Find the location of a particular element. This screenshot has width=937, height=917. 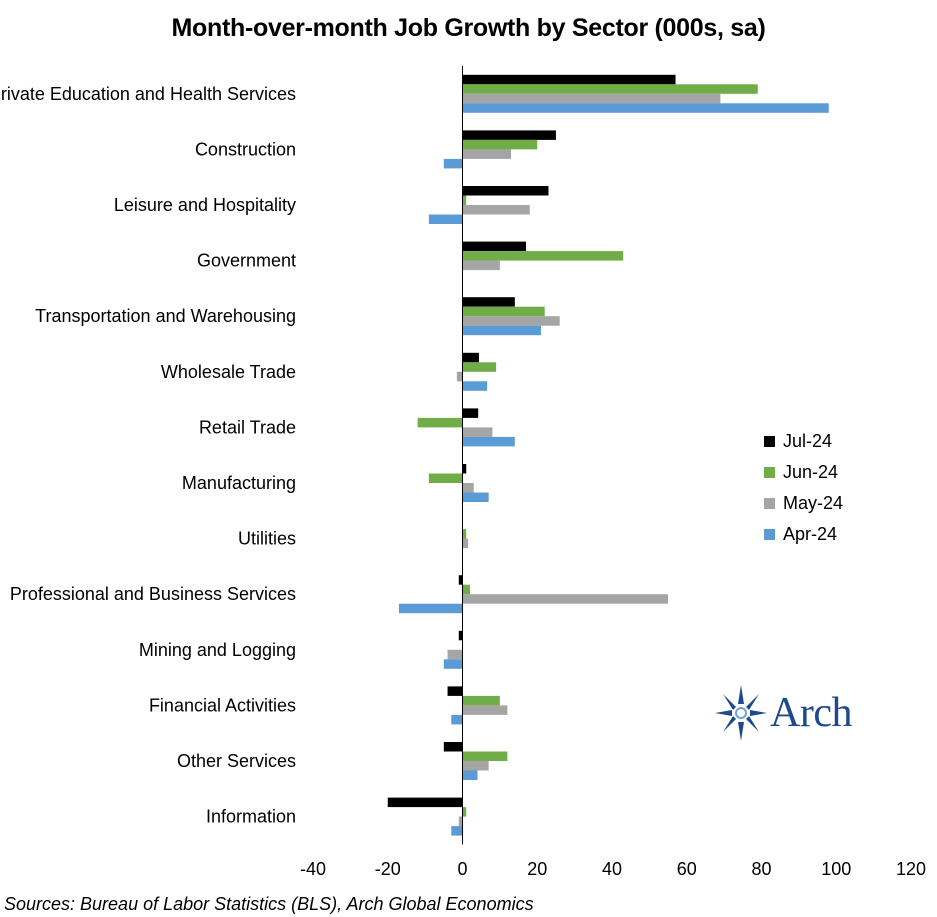

x-tick-label: 100 is located at coordinates (836, 869).